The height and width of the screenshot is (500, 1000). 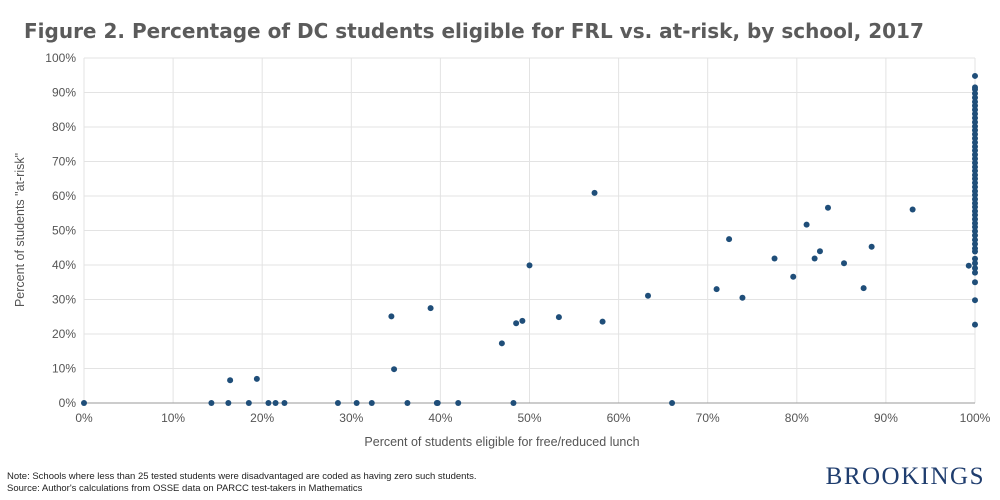 What do you see at coordinates (262, 418) in the screenshot?
I see `x-tick-label: 20%` at bounding box center [262, 418].